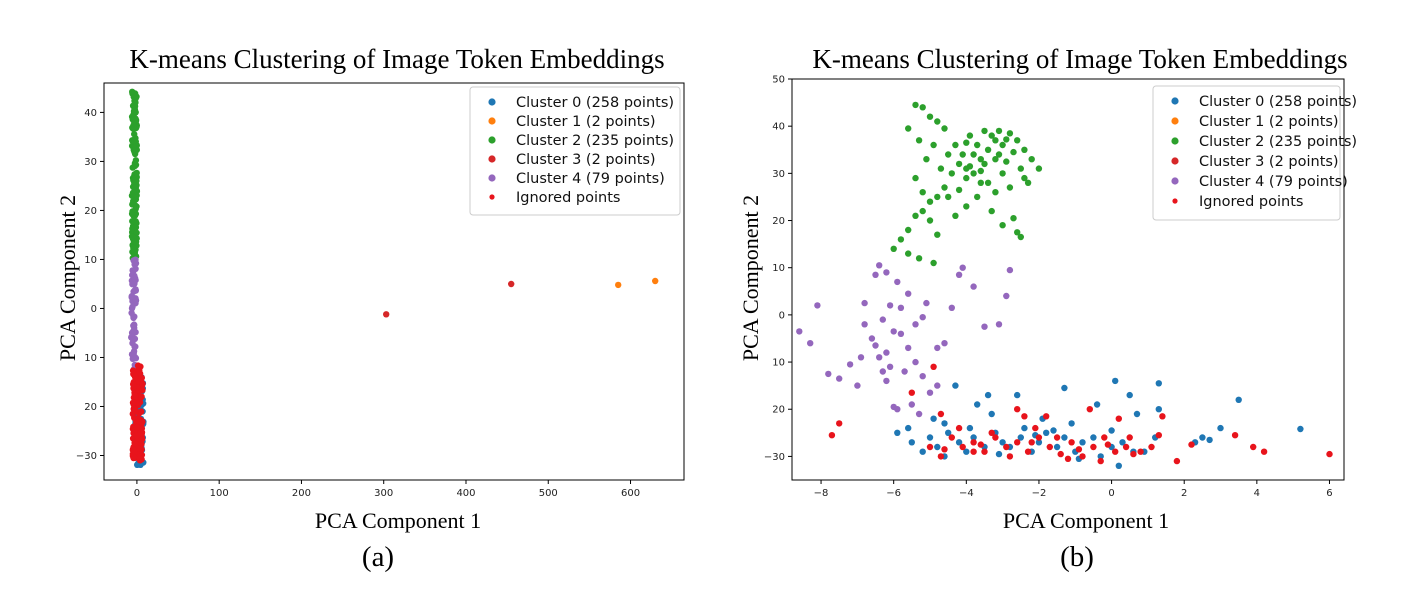 The height and width of the screenshot is (597, 1424). Describe the element at coordinates (778, 174) in the screenshot. I see `y-tick-label: 30` at that location.